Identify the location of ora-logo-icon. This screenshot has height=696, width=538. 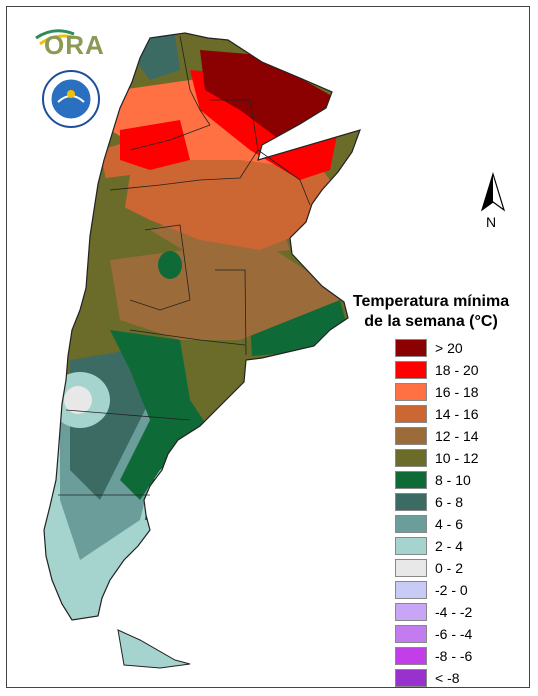
(57, 37).